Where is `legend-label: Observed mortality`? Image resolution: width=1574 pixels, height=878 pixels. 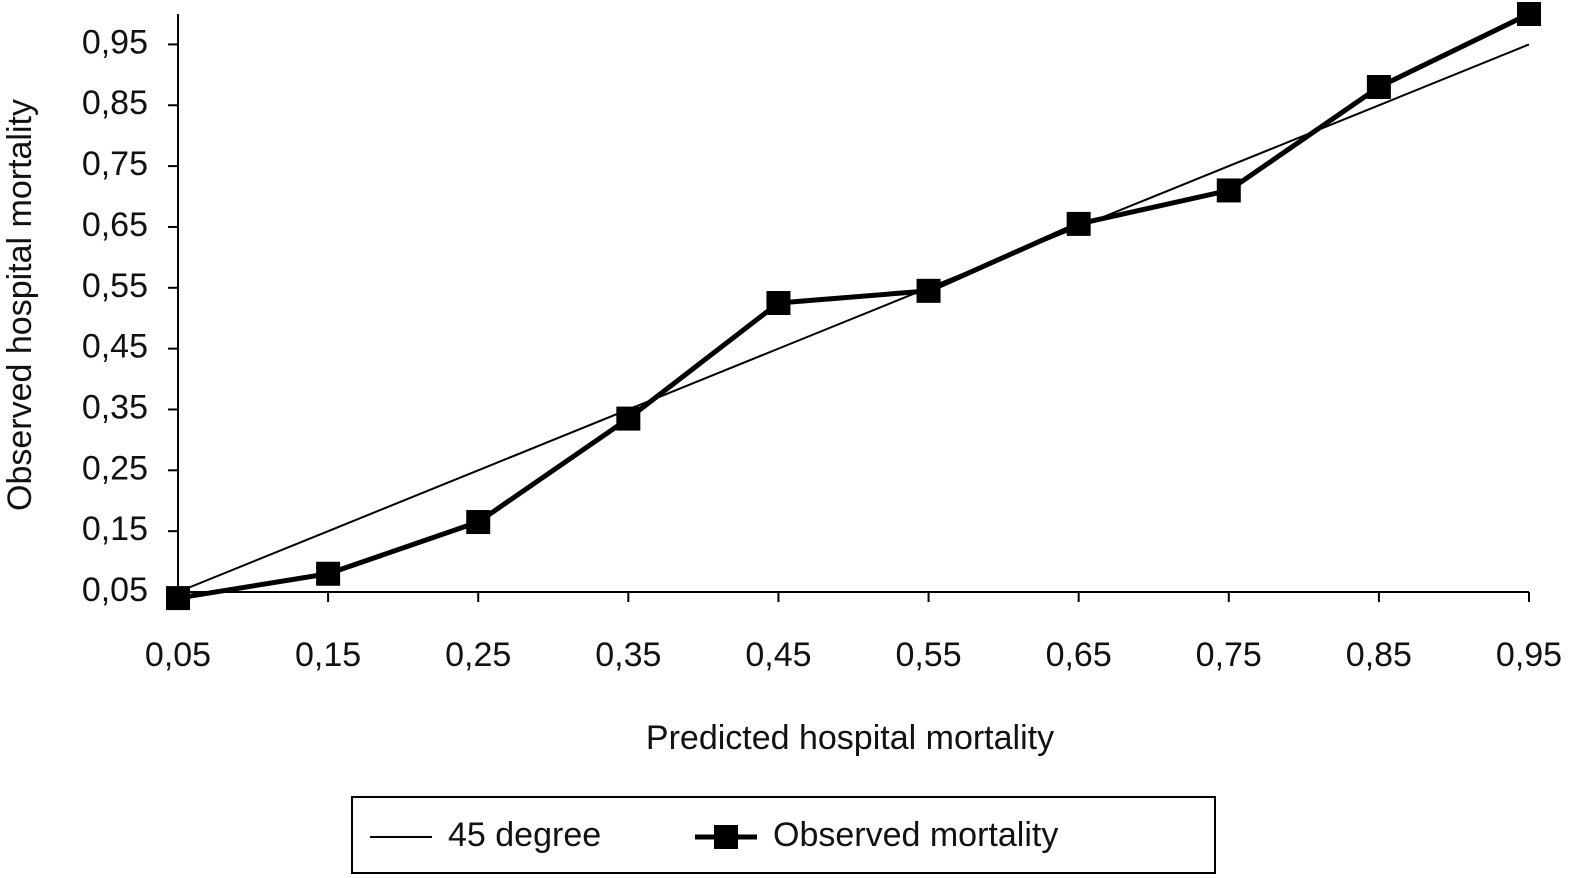 legend-label: Observed mortality is located at coordinates (915, 835).